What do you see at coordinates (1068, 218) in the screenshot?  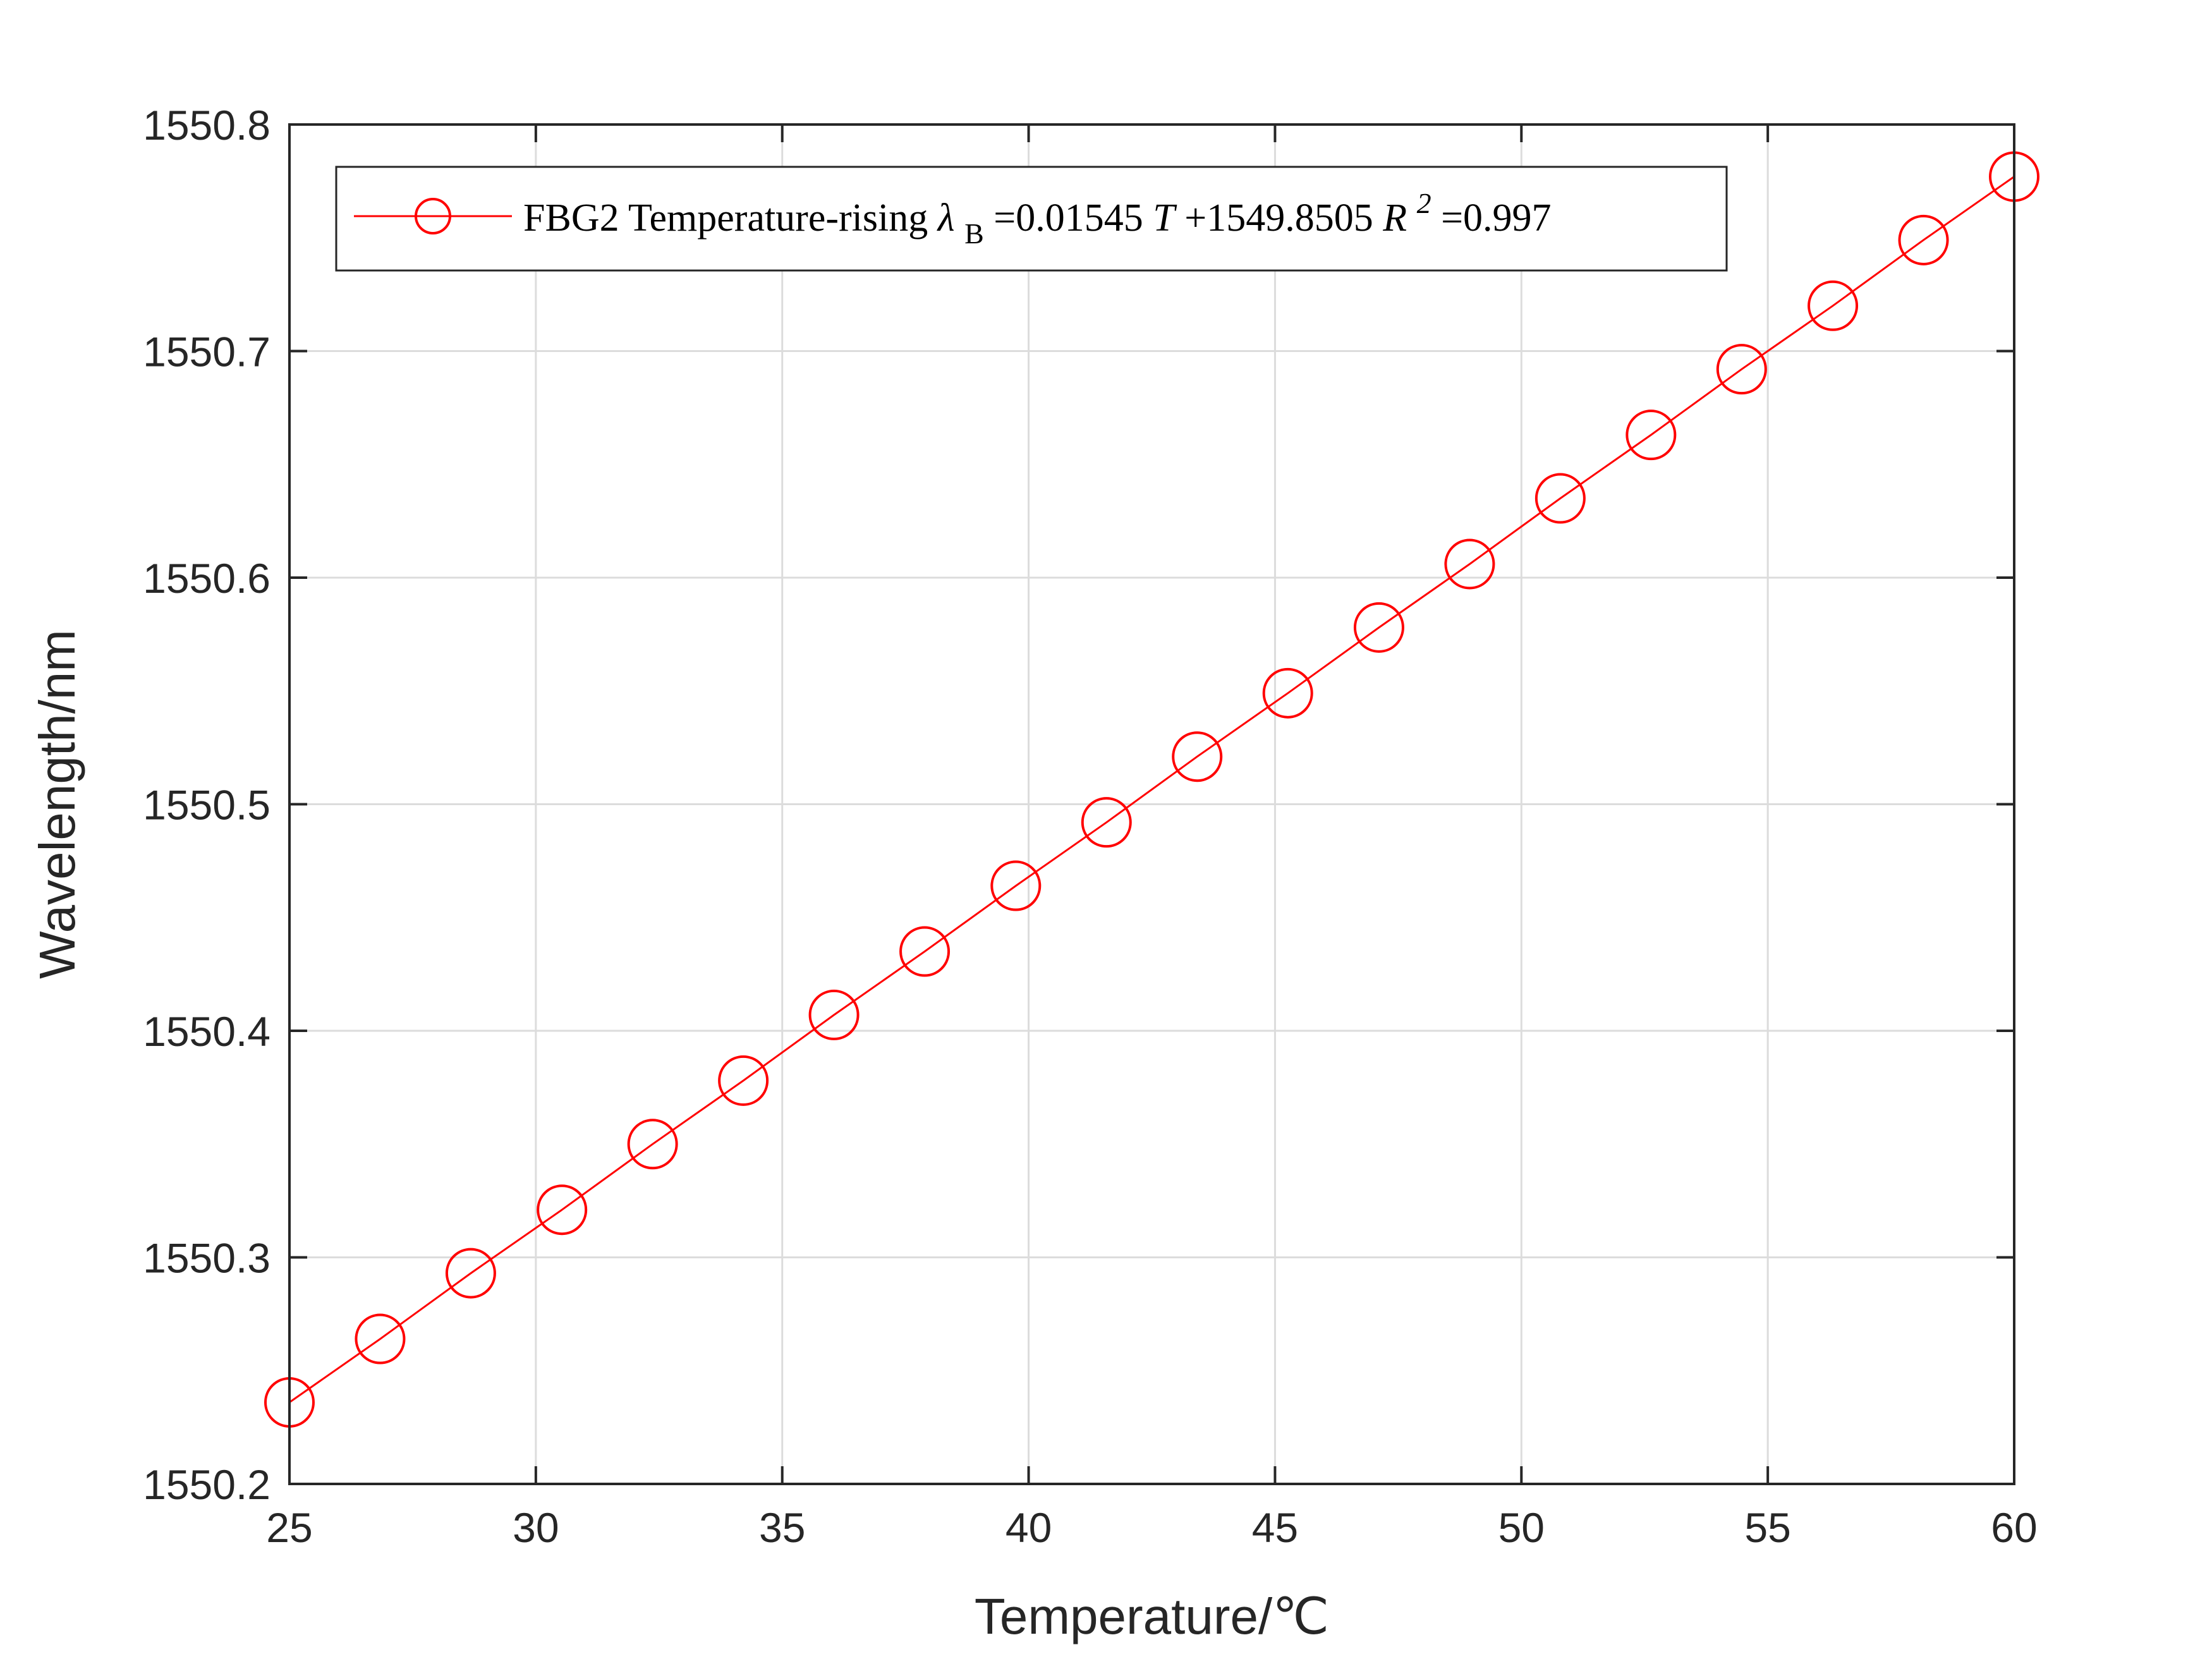 I see `legend-eq-part1: =0.01545` at bounding box center [1068, 218].